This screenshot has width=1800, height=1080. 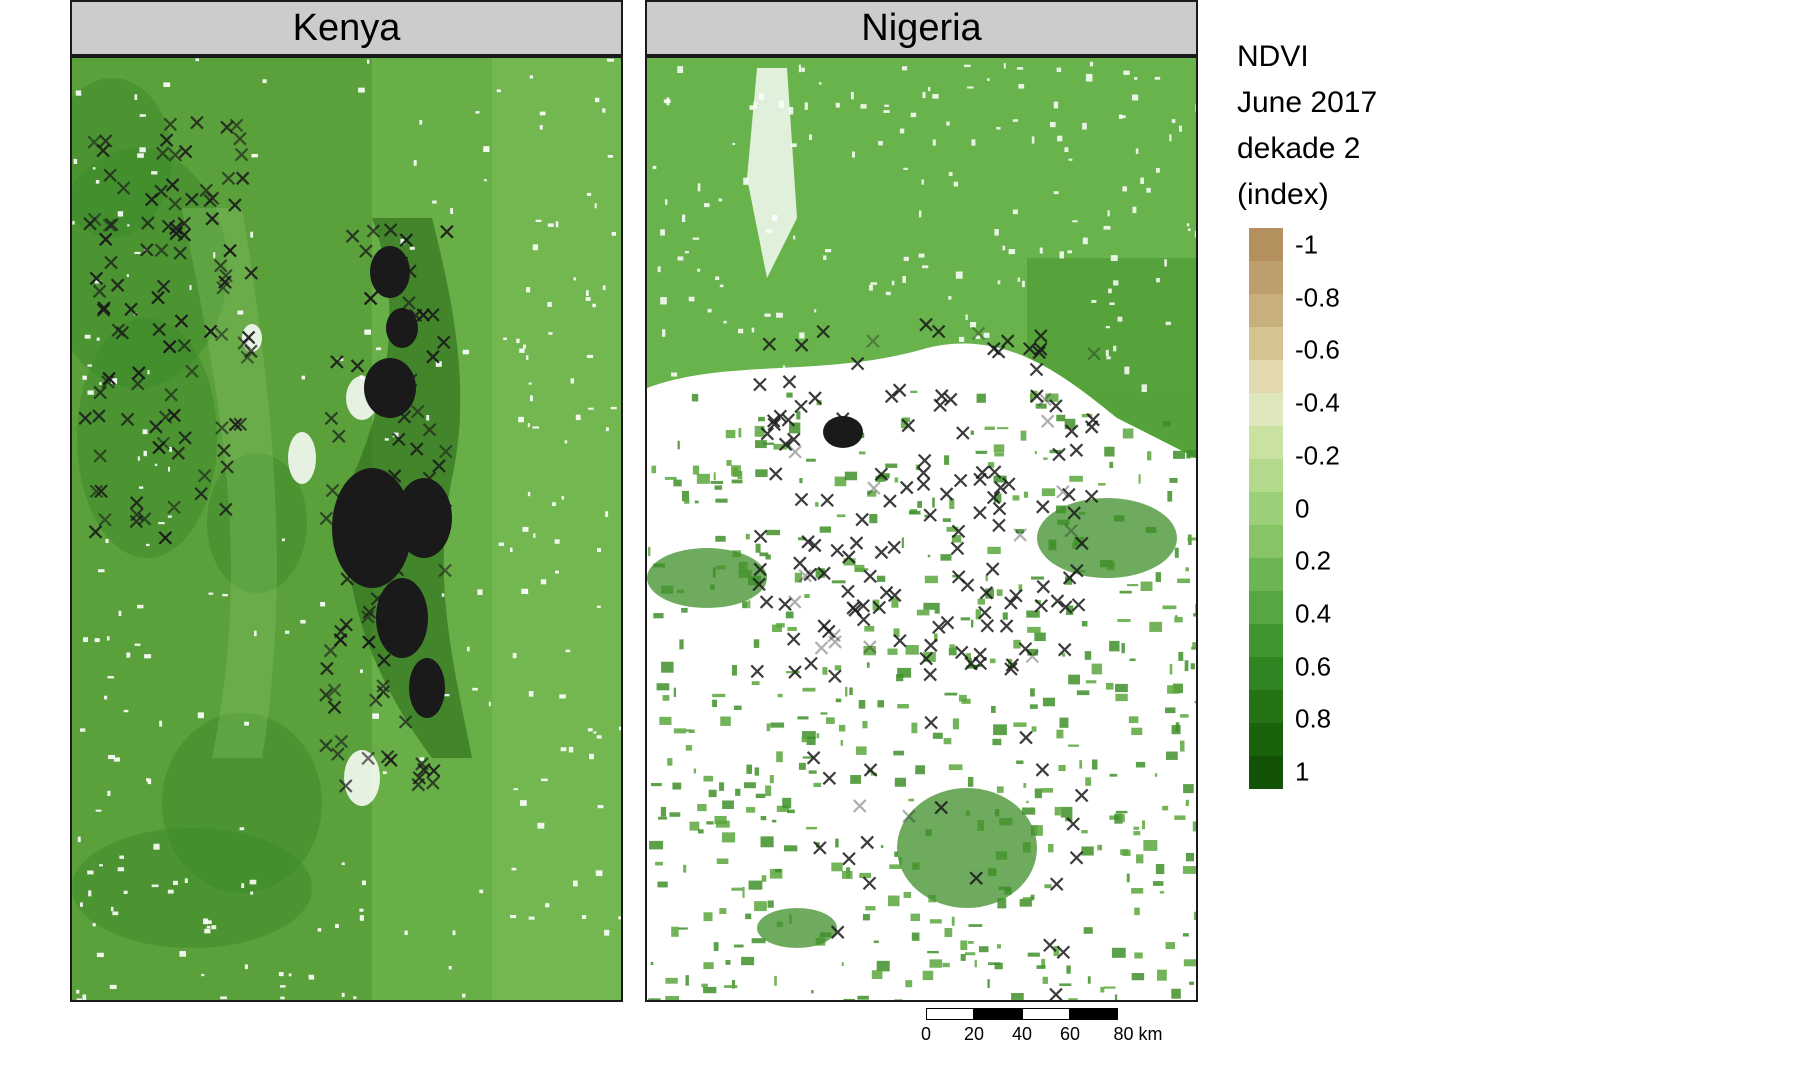 I want to click on legend-tick-label: -1, so click(x=1307, y=244).